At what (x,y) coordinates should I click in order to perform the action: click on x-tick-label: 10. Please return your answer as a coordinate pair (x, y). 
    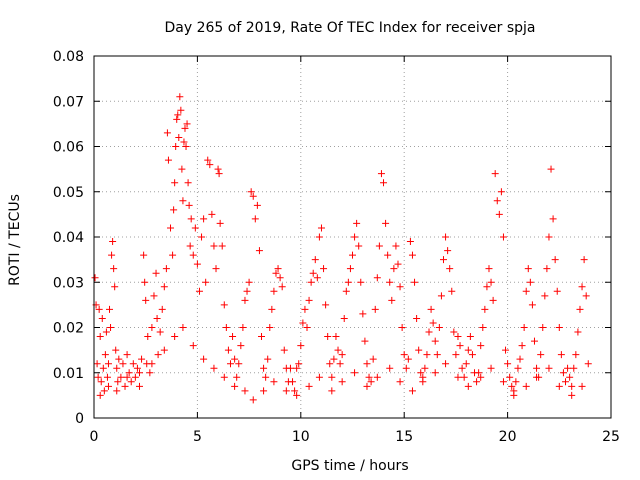
    Looking at the image, I should click on (301, 437).